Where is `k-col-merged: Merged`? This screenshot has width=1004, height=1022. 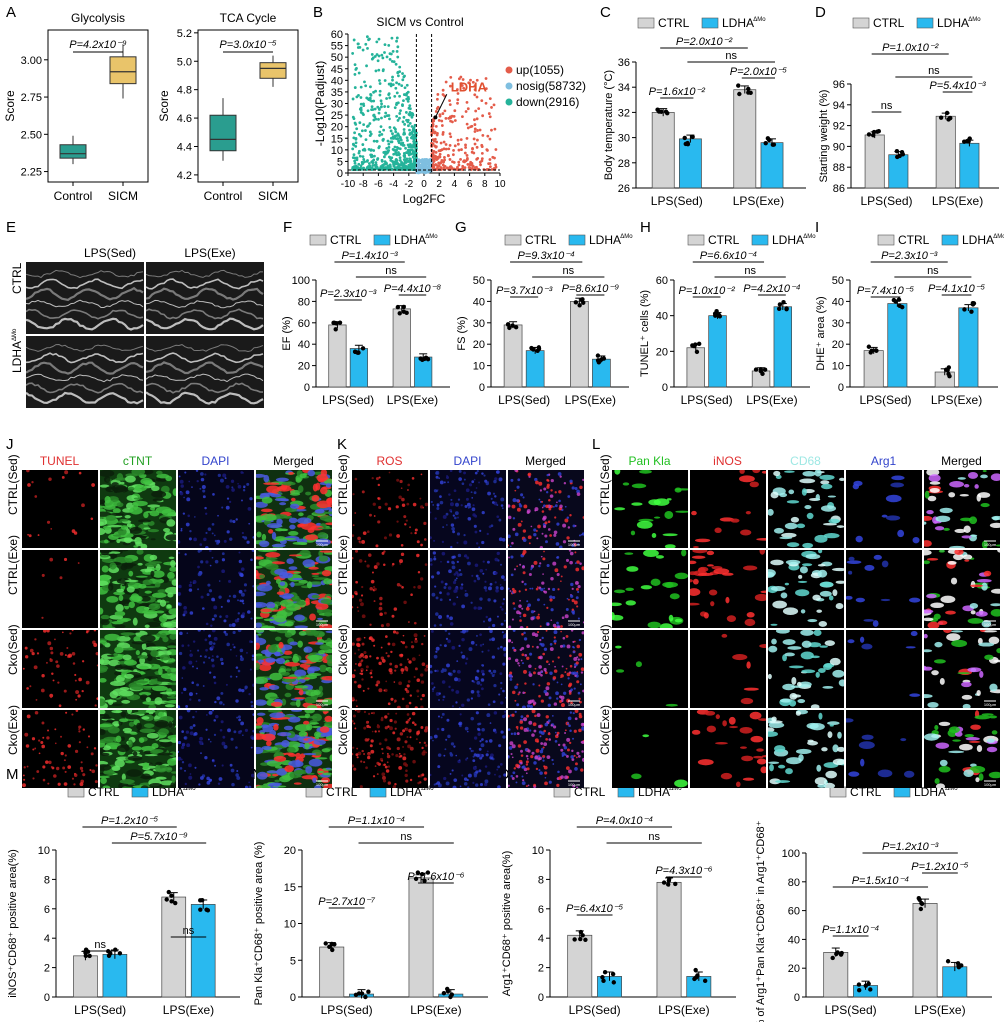
k-col-merged: Merged is located at coordinates (545, 461).